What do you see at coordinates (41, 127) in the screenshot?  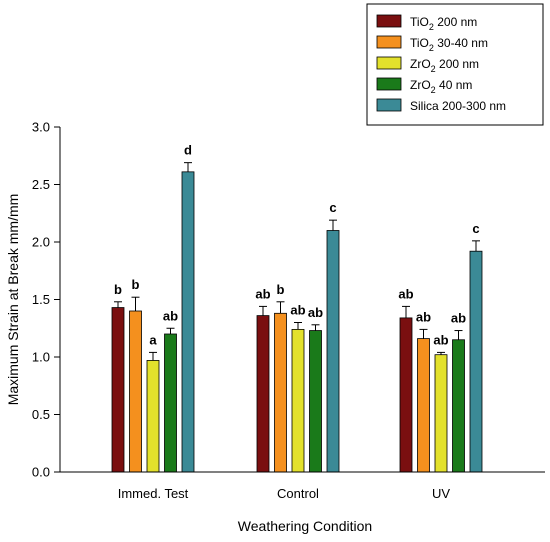 I see `y-tick-label: 3.0` at bounding box center [41, 127].